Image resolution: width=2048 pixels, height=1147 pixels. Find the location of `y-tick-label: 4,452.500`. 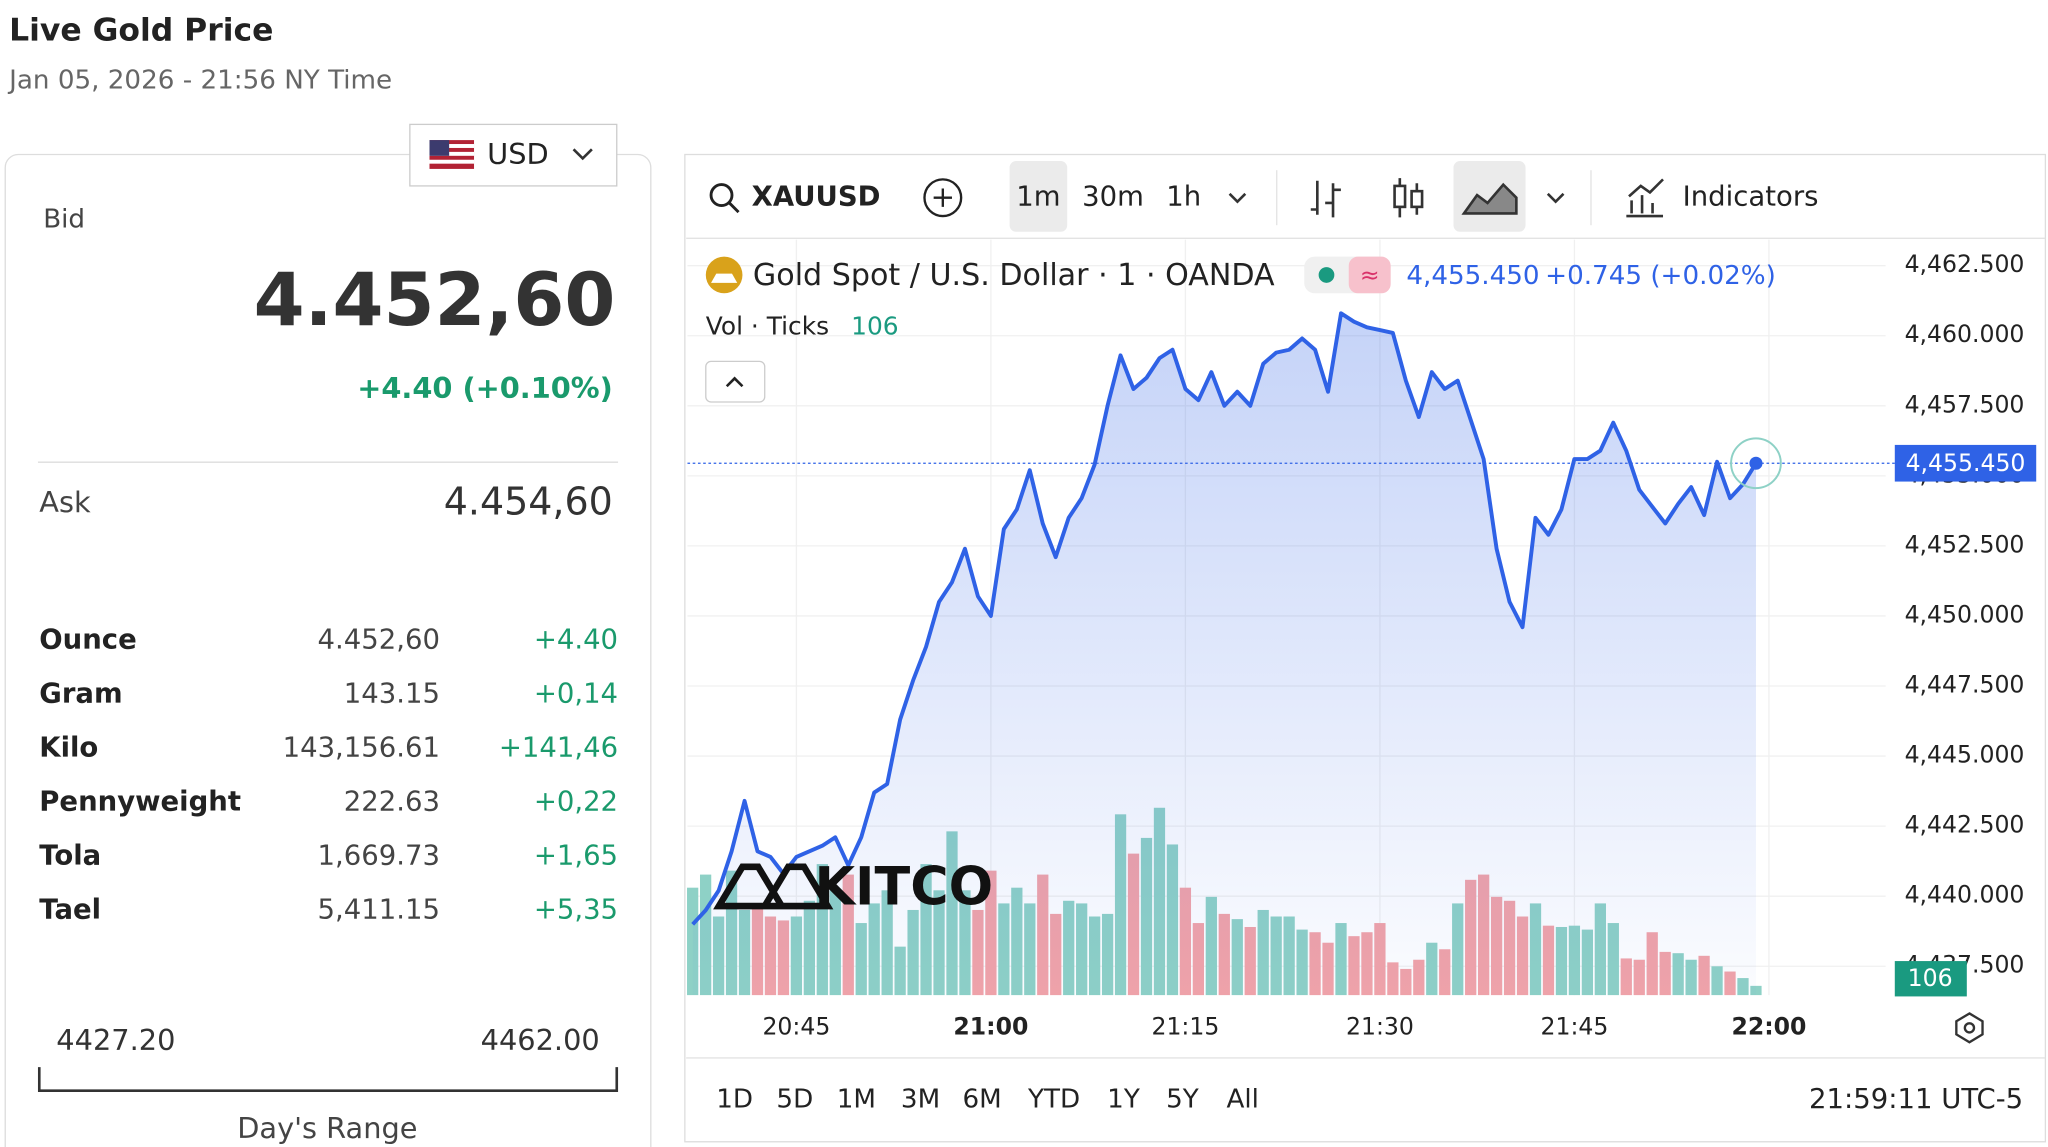

y-tick-label: 4,452.500 is located at coordinates (1965, 544).